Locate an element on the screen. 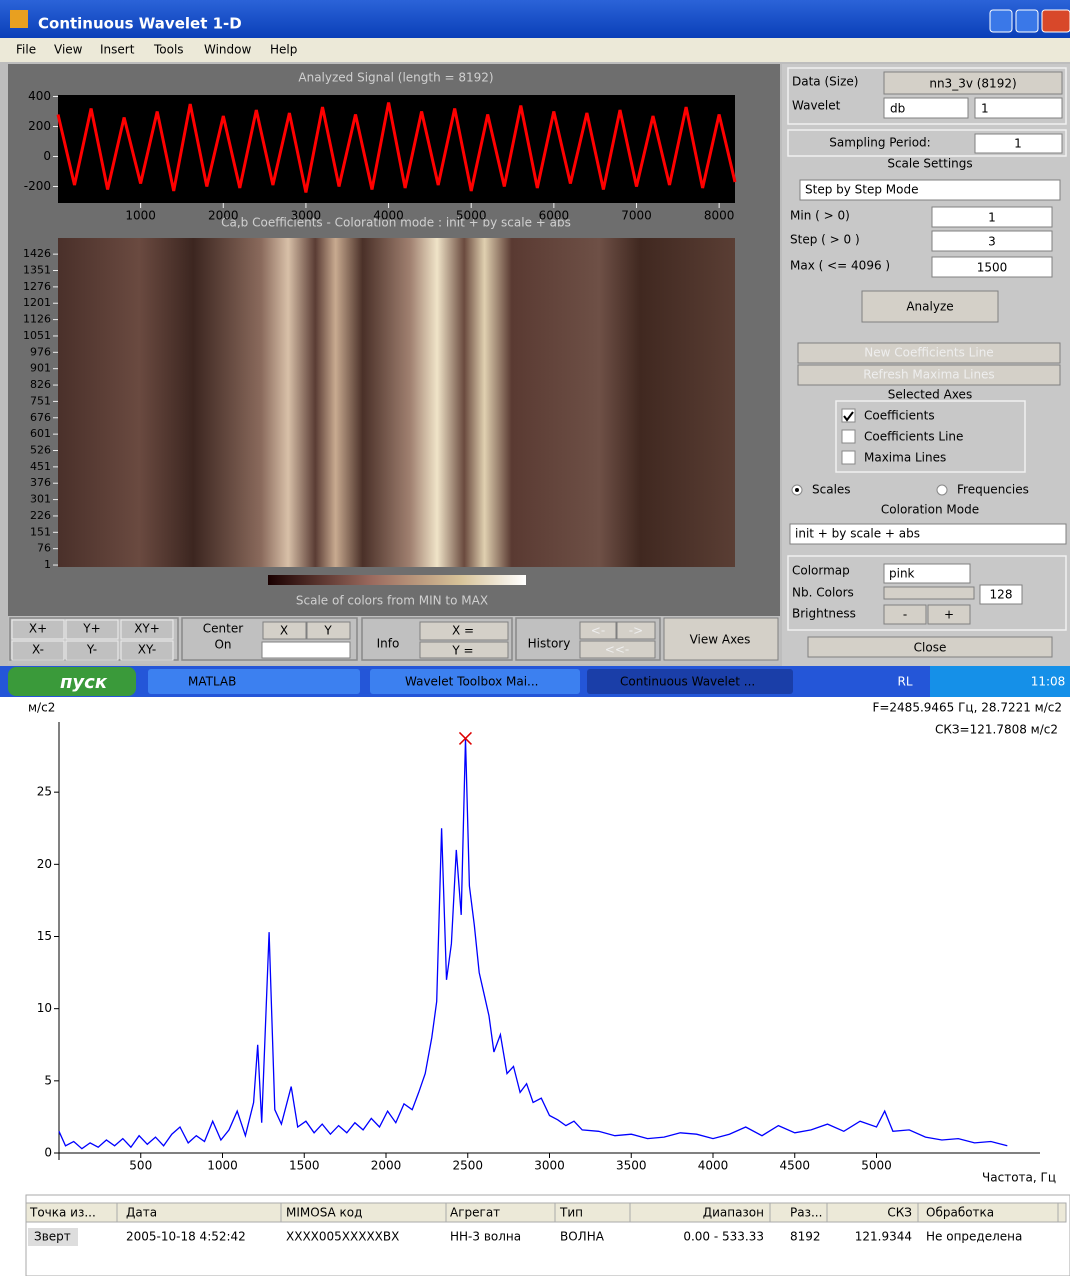 The width and height of the screenshot is (1070, 1276). x-tick-label: 4000 is located at coordinates (388, 216).